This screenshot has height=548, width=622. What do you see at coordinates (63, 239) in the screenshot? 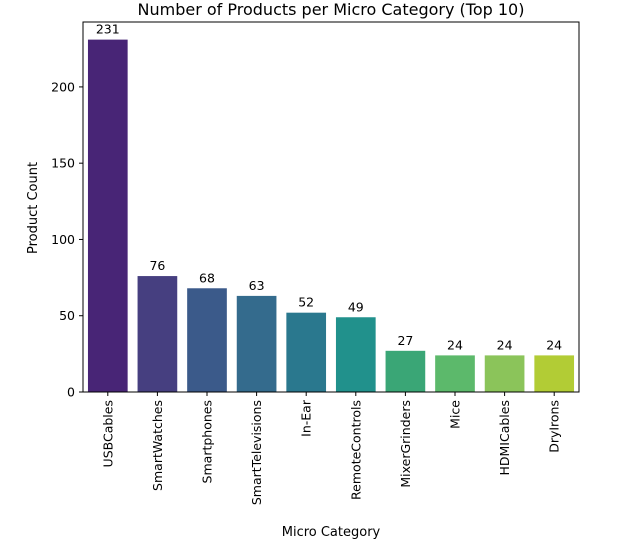
I see `y-tick-label: 100` at bounding box center [63, 239].